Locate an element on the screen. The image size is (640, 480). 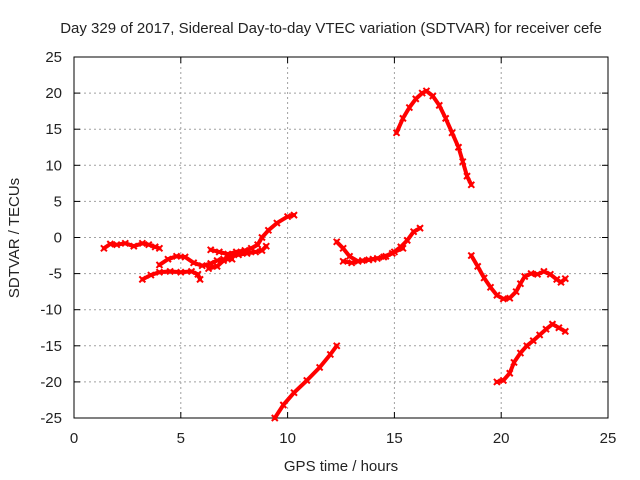
x-tick-label: 5 is located at coordinates (181, 438).